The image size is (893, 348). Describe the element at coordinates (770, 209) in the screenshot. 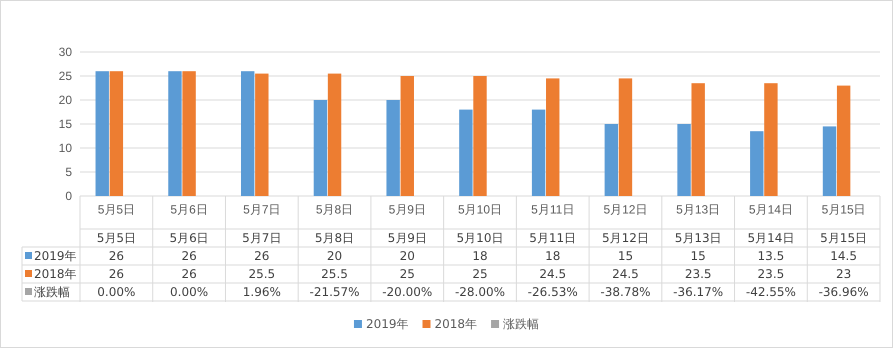

I see `x-tick-label: 5月14日` at that location.